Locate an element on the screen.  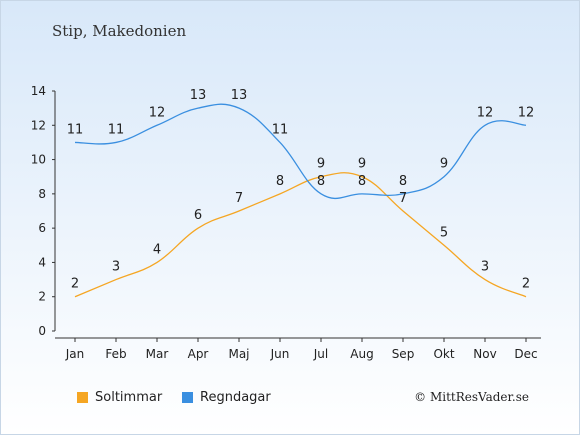
y-tick-label: 10 is located at coordinates (38, 160).